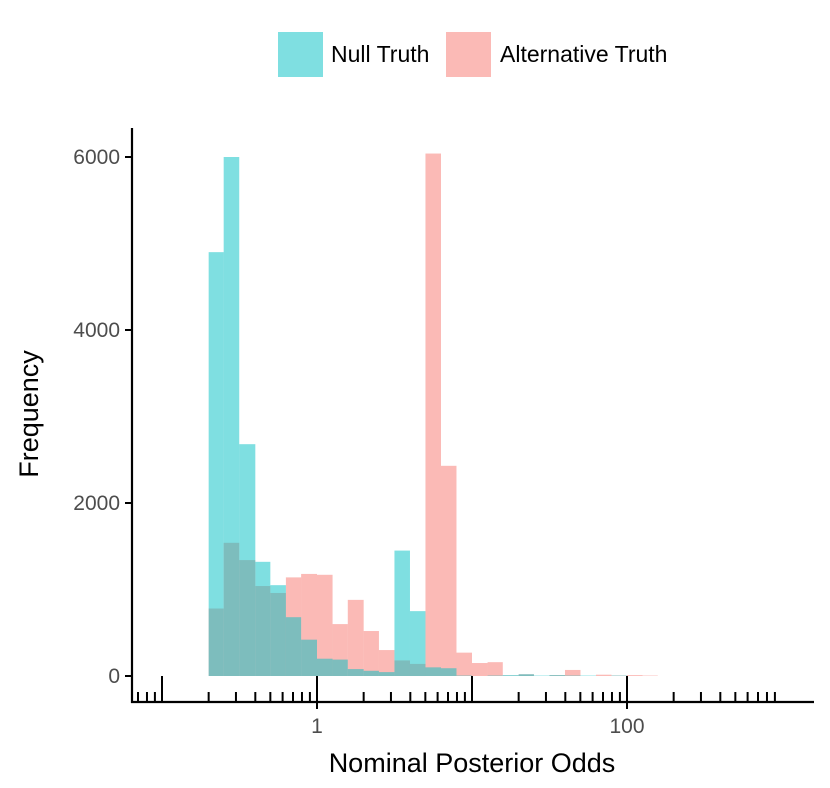 This screenshot has height=788, width=830. What do you see at coordinates (583, 54) in the screenshot?
I see `legend-label-alternative-truth: Alternative Truth` at bounding box center [583, 54].